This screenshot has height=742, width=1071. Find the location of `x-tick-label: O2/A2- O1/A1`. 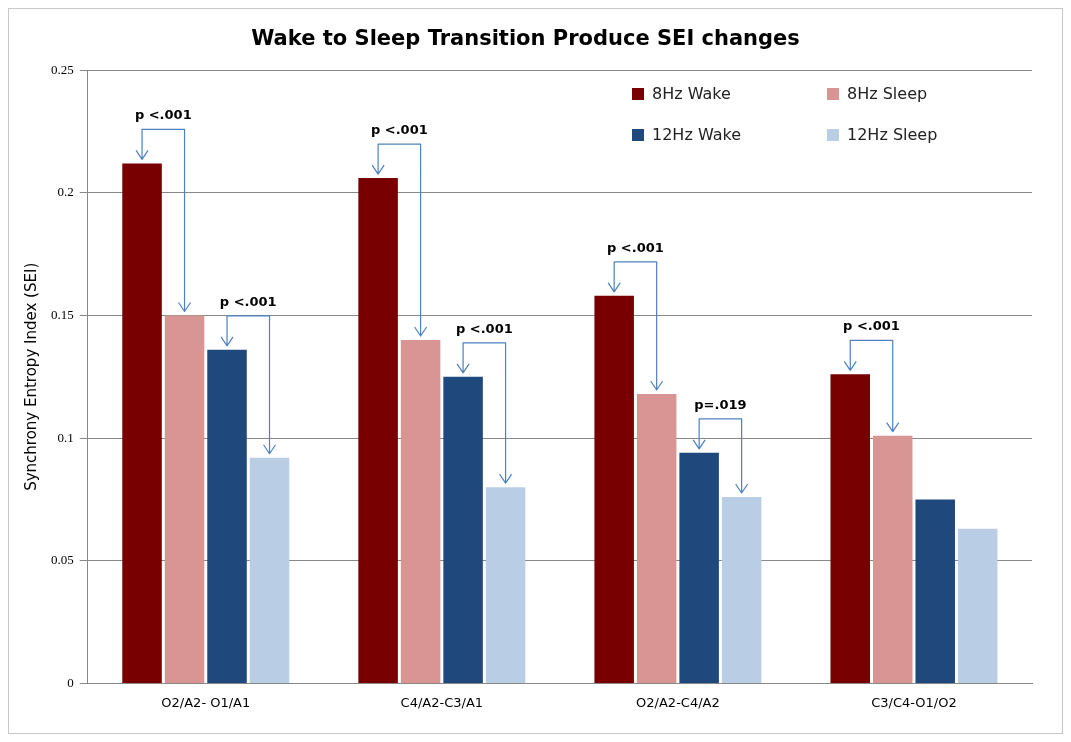

x-tick-label: O2/A2- O1/A1 is located at coordinates (206, 702).